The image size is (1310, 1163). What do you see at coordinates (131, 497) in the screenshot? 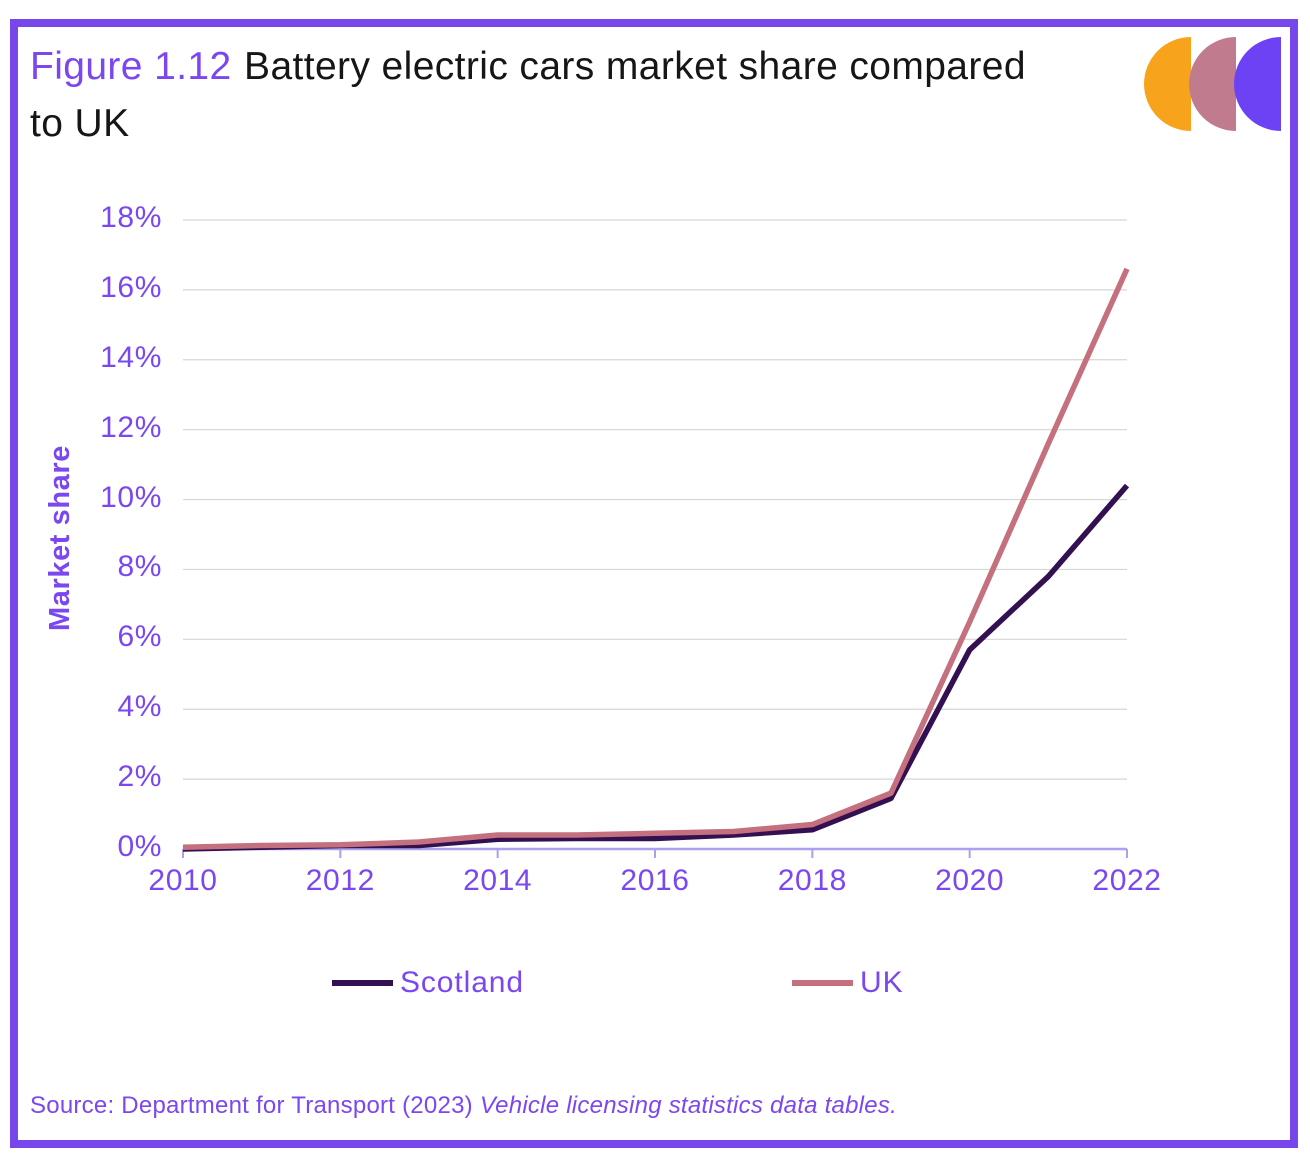
I see `y-tick-label: 10%` at bounding box center [131, 497].